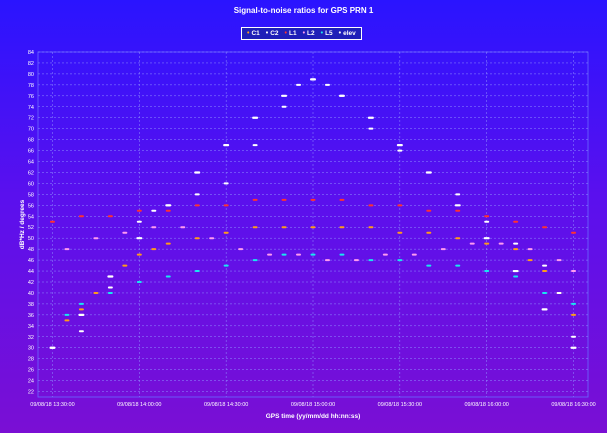  What do you see at coordinates (31, 195) in the screenshot?
I see `y-tick-label: 58` at bounding box center [31, 195].